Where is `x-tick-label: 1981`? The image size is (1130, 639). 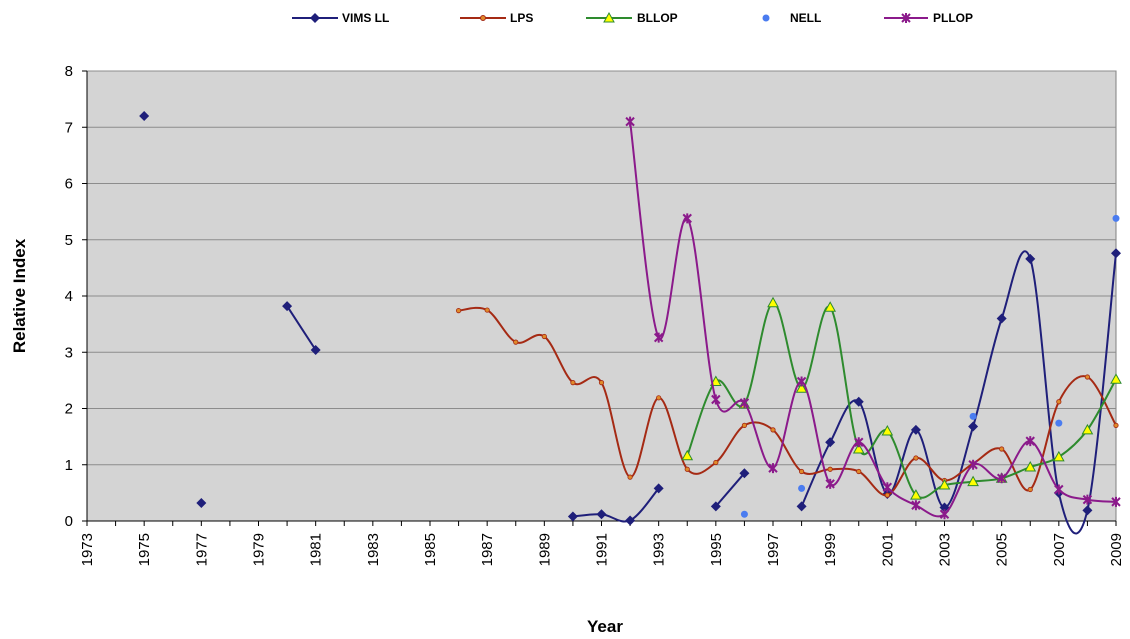
x-tick-label: 1981 is located at coordinates (316, 549).